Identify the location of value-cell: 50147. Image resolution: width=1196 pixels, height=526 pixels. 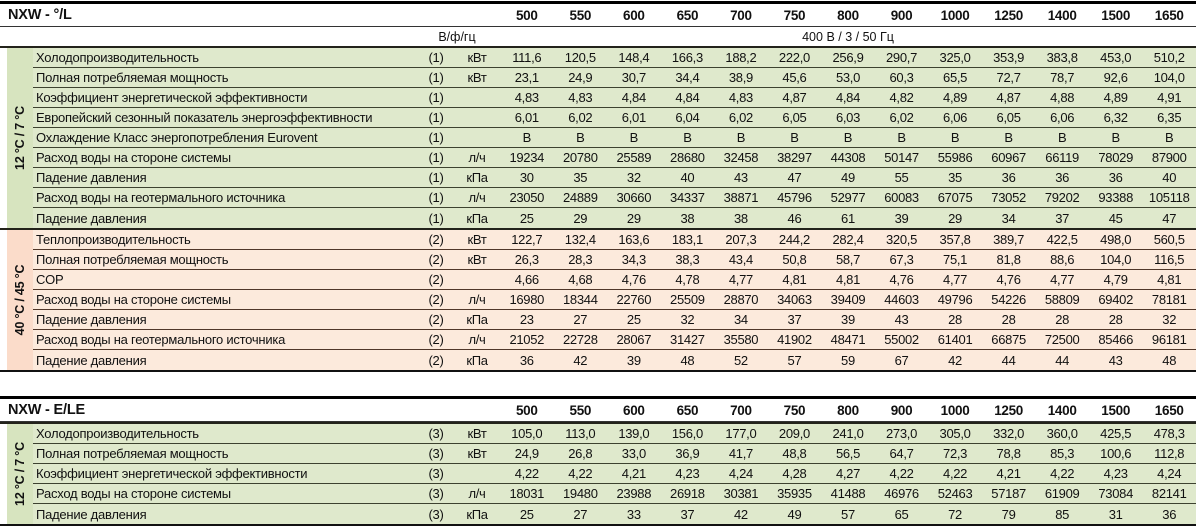
(901, 157).